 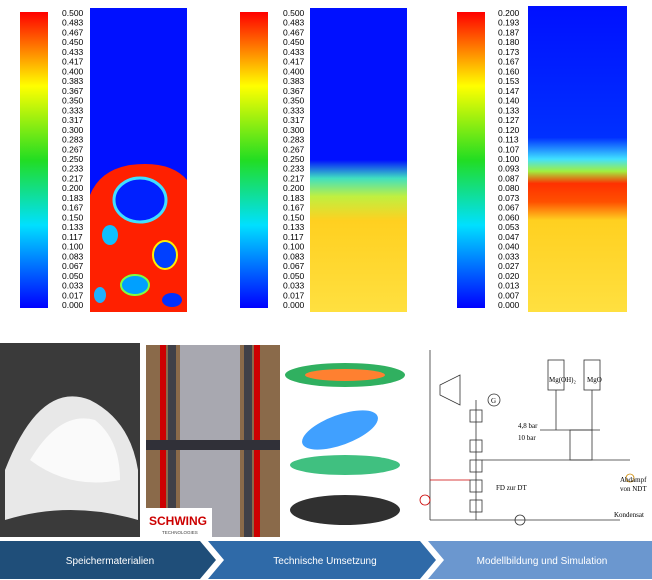 What do you see at coordinates (509, 276) in the screenshot?
I see `colorbar-label: 0.020` at bounding box center [509, 276].